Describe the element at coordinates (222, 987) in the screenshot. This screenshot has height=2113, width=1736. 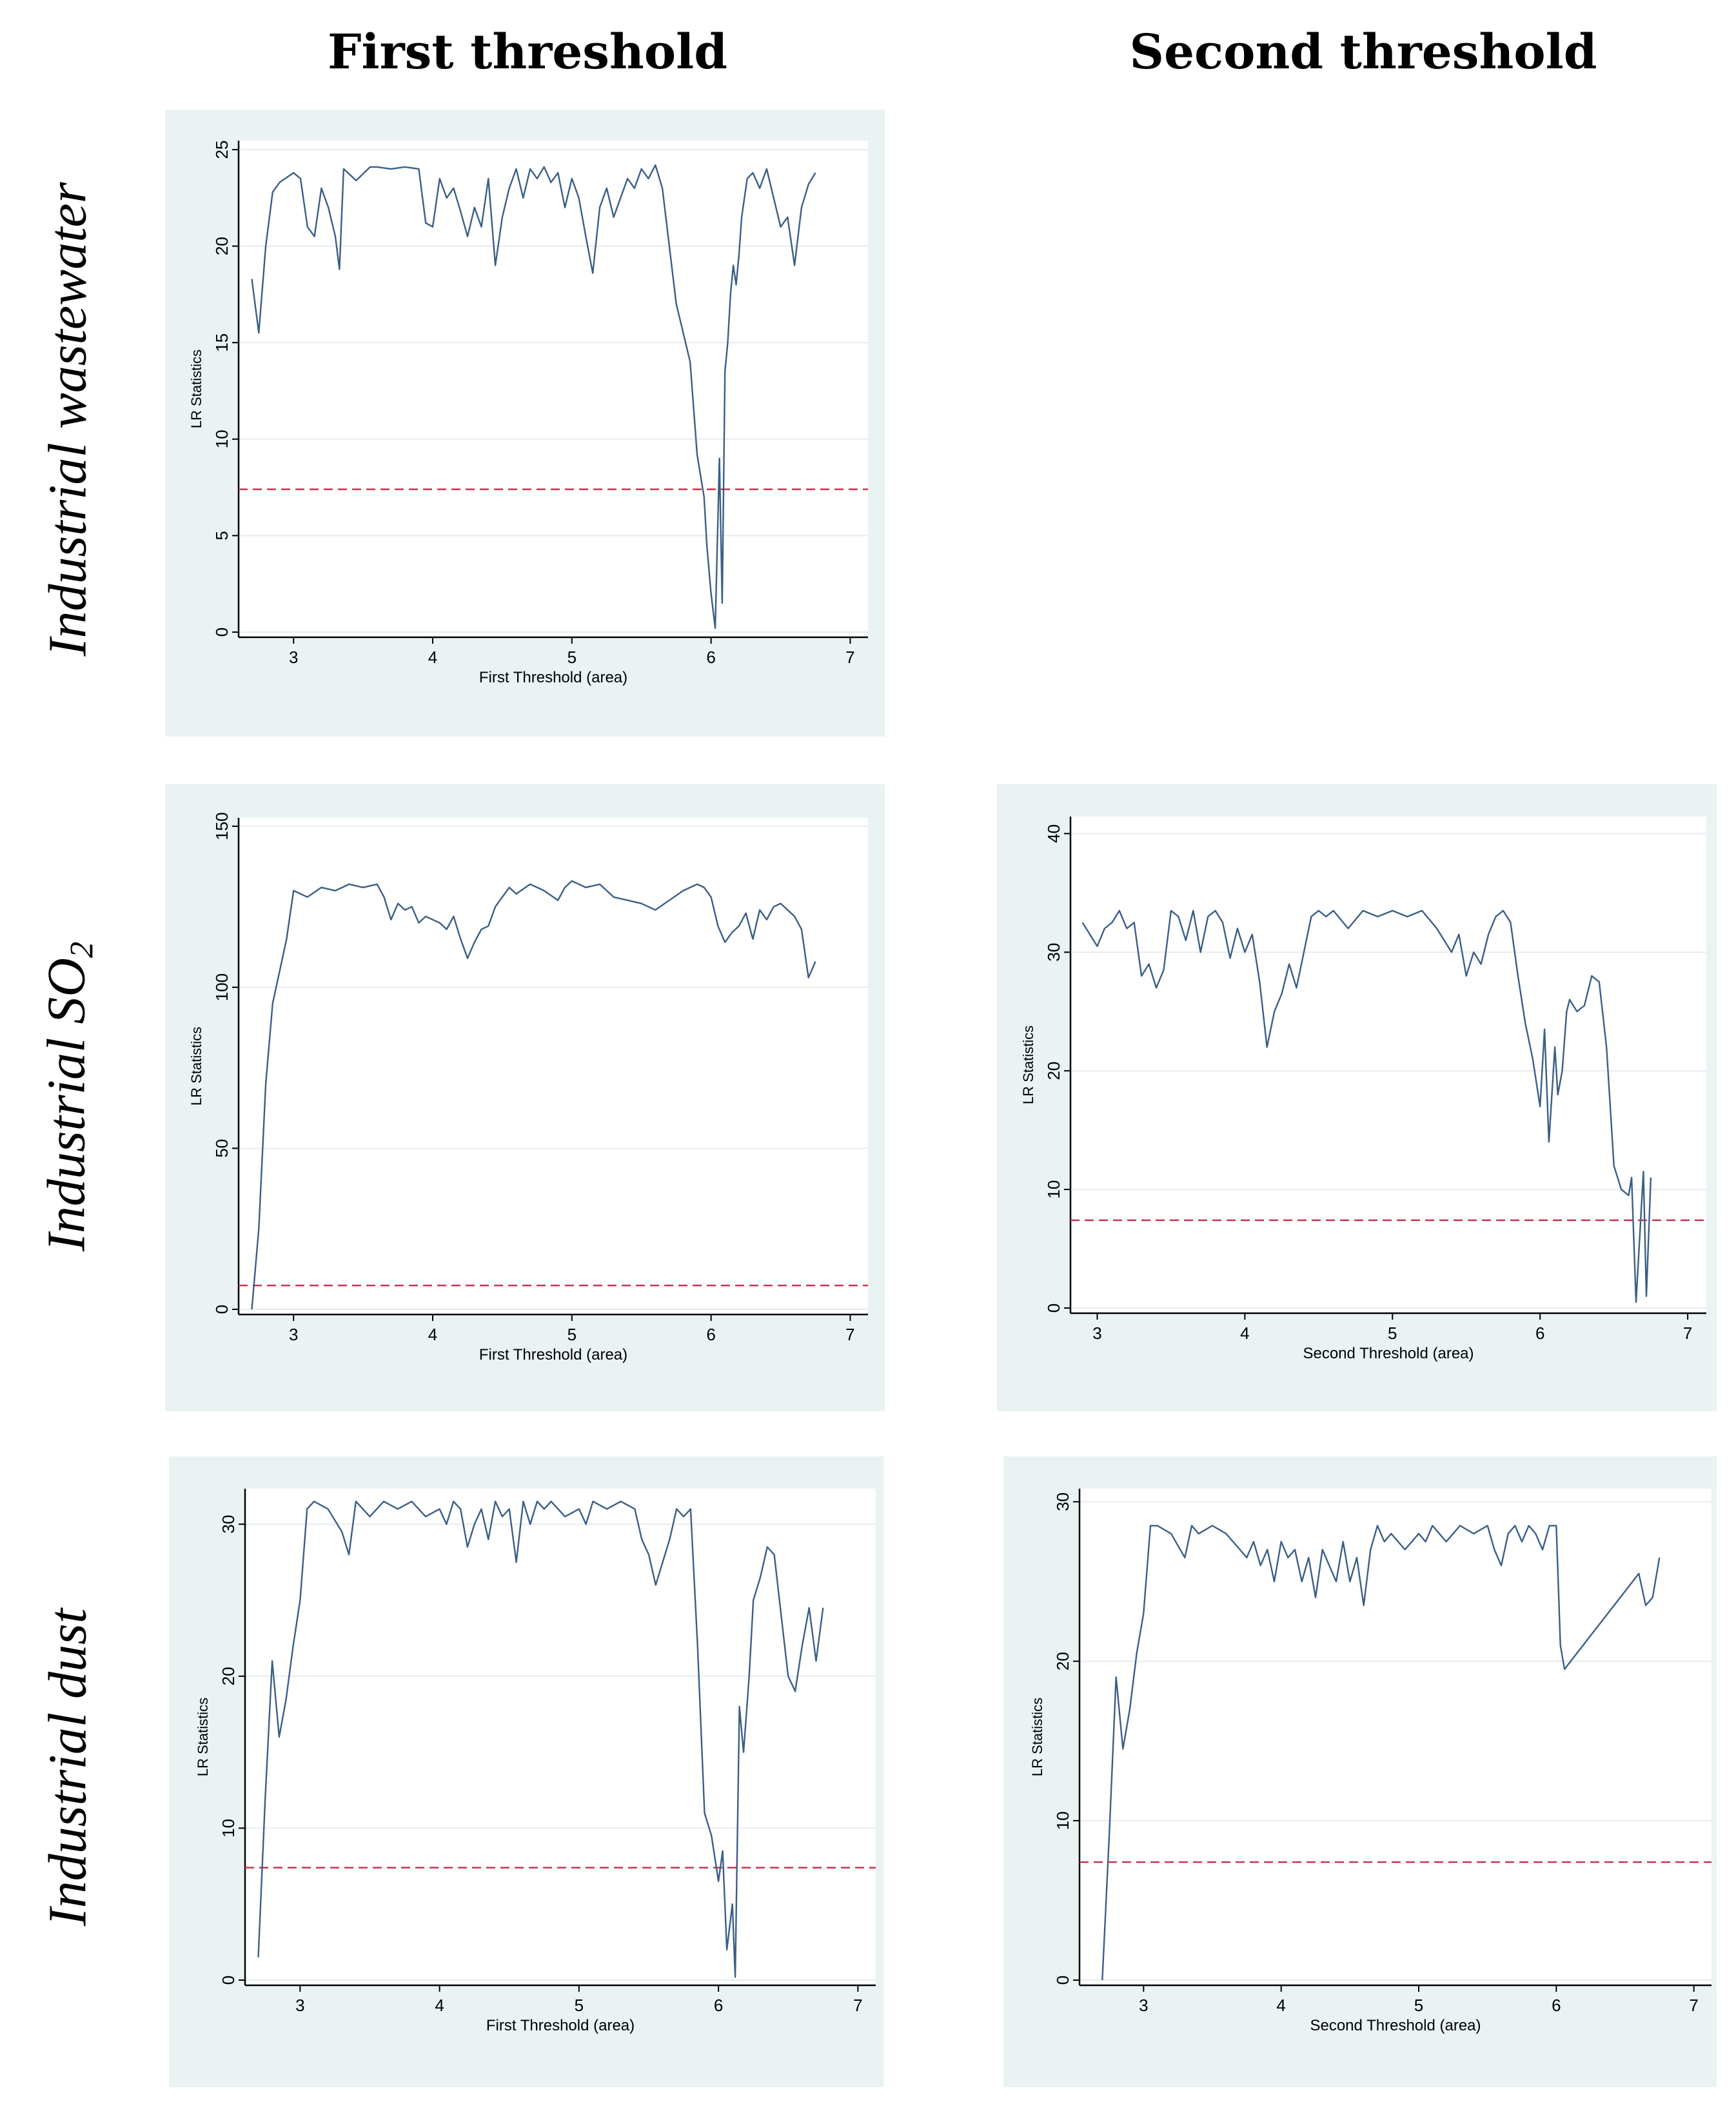
I see `y-tick-label: 100` at that location.